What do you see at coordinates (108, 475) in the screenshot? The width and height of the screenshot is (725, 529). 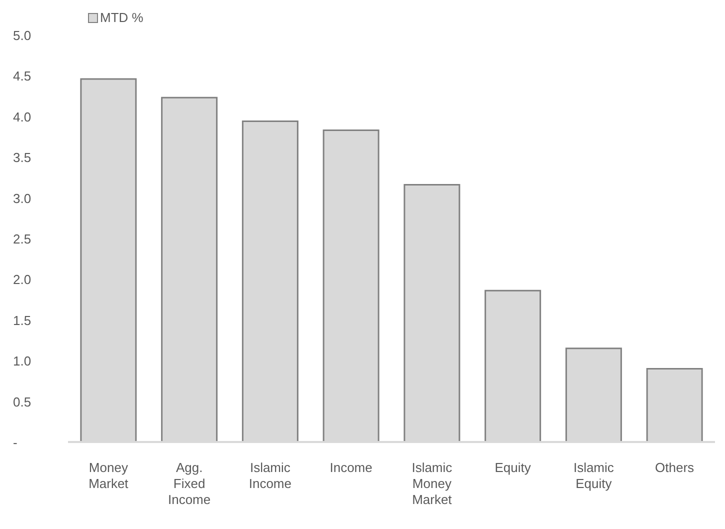 I see `x-tick-label: Money Market` at bounding box center [108, 475].